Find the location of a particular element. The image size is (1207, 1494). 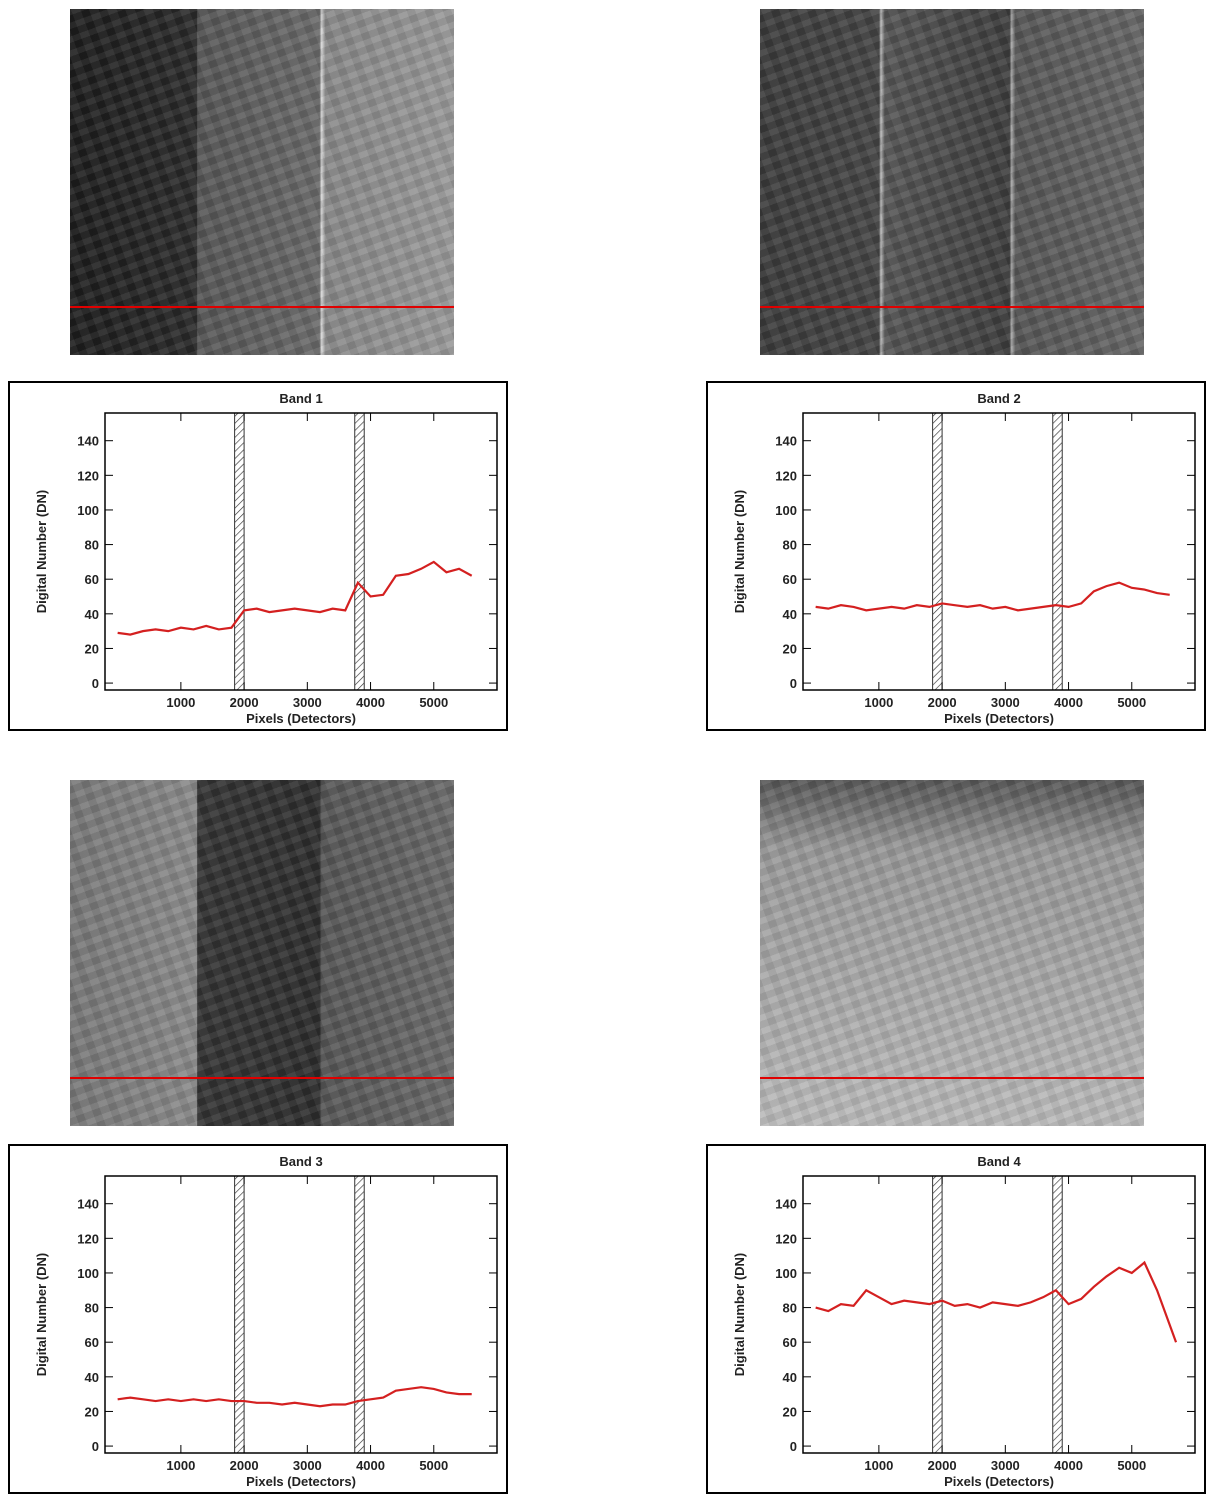

chart-title: Band 3 is located at coordinates (300, 1161).